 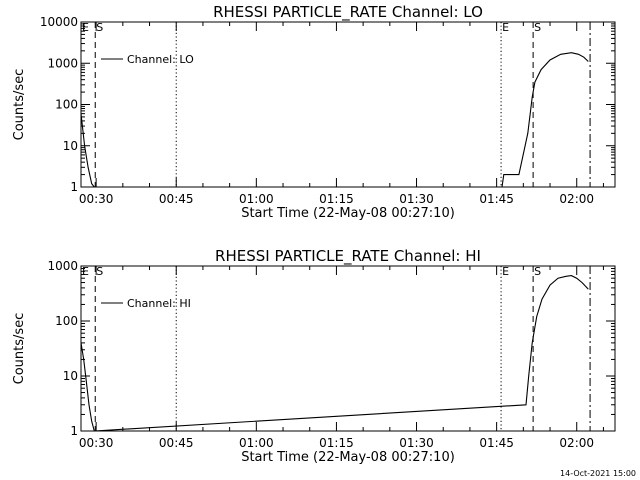 What do you see at coordinates (59, 22) in the screenshot?
I see `y-tick-label: 10000` at bounding box center [59, 22].